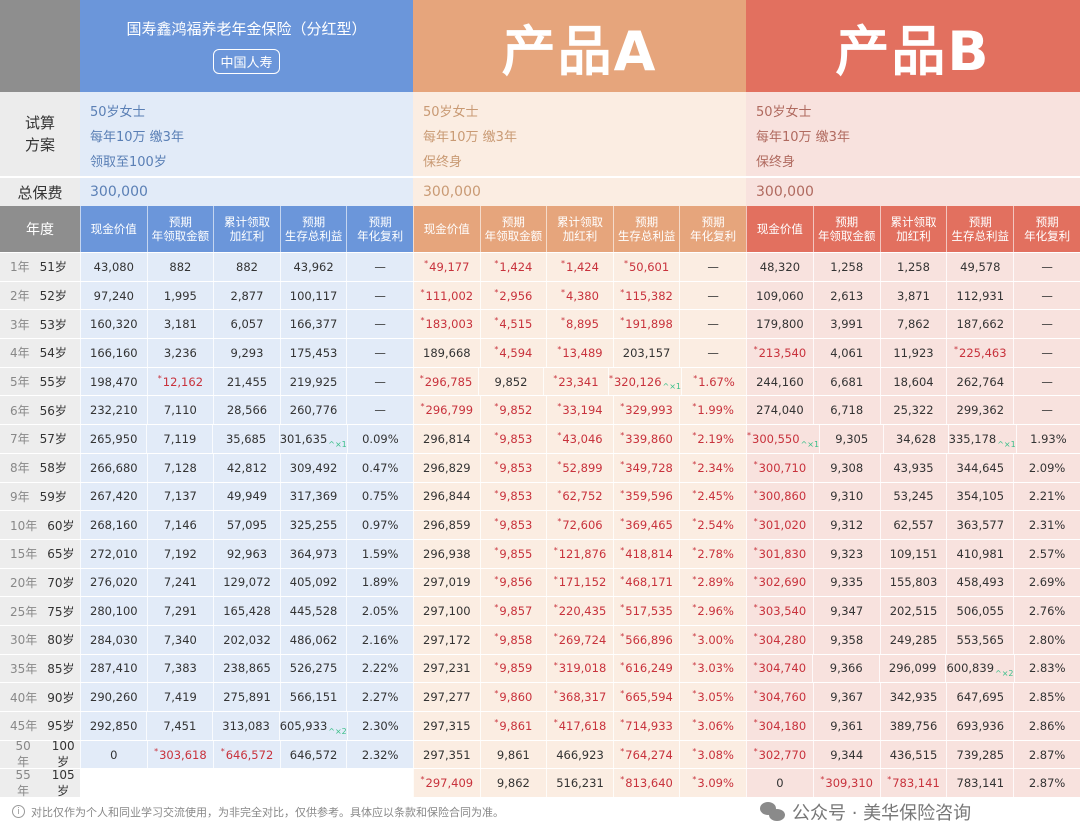 This screenshot has height=826, width=1080. I want to click on value-cell: 92,963, so click(246, 553).